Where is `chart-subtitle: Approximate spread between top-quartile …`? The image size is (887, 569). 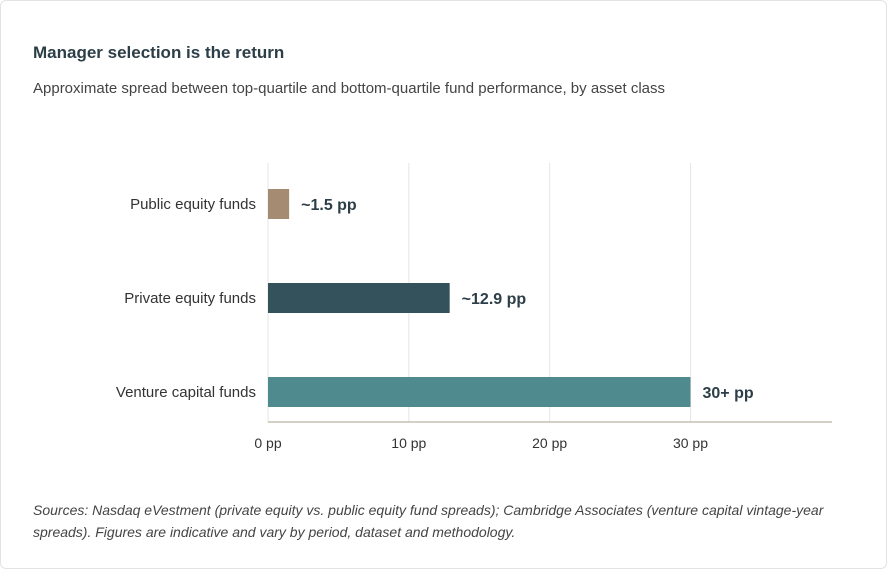 chart-subtitle: Approximate spread between top-quartile … is located at coordinates (349, 88).